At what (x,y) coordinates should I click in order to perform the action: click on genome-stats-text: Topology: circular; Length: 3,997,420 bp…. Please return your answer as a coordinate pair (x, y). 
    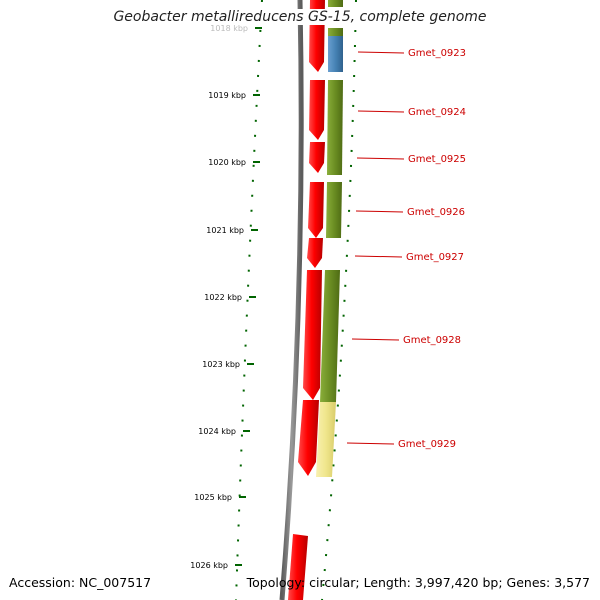
    Looking at the image, I should click on (418, 582).